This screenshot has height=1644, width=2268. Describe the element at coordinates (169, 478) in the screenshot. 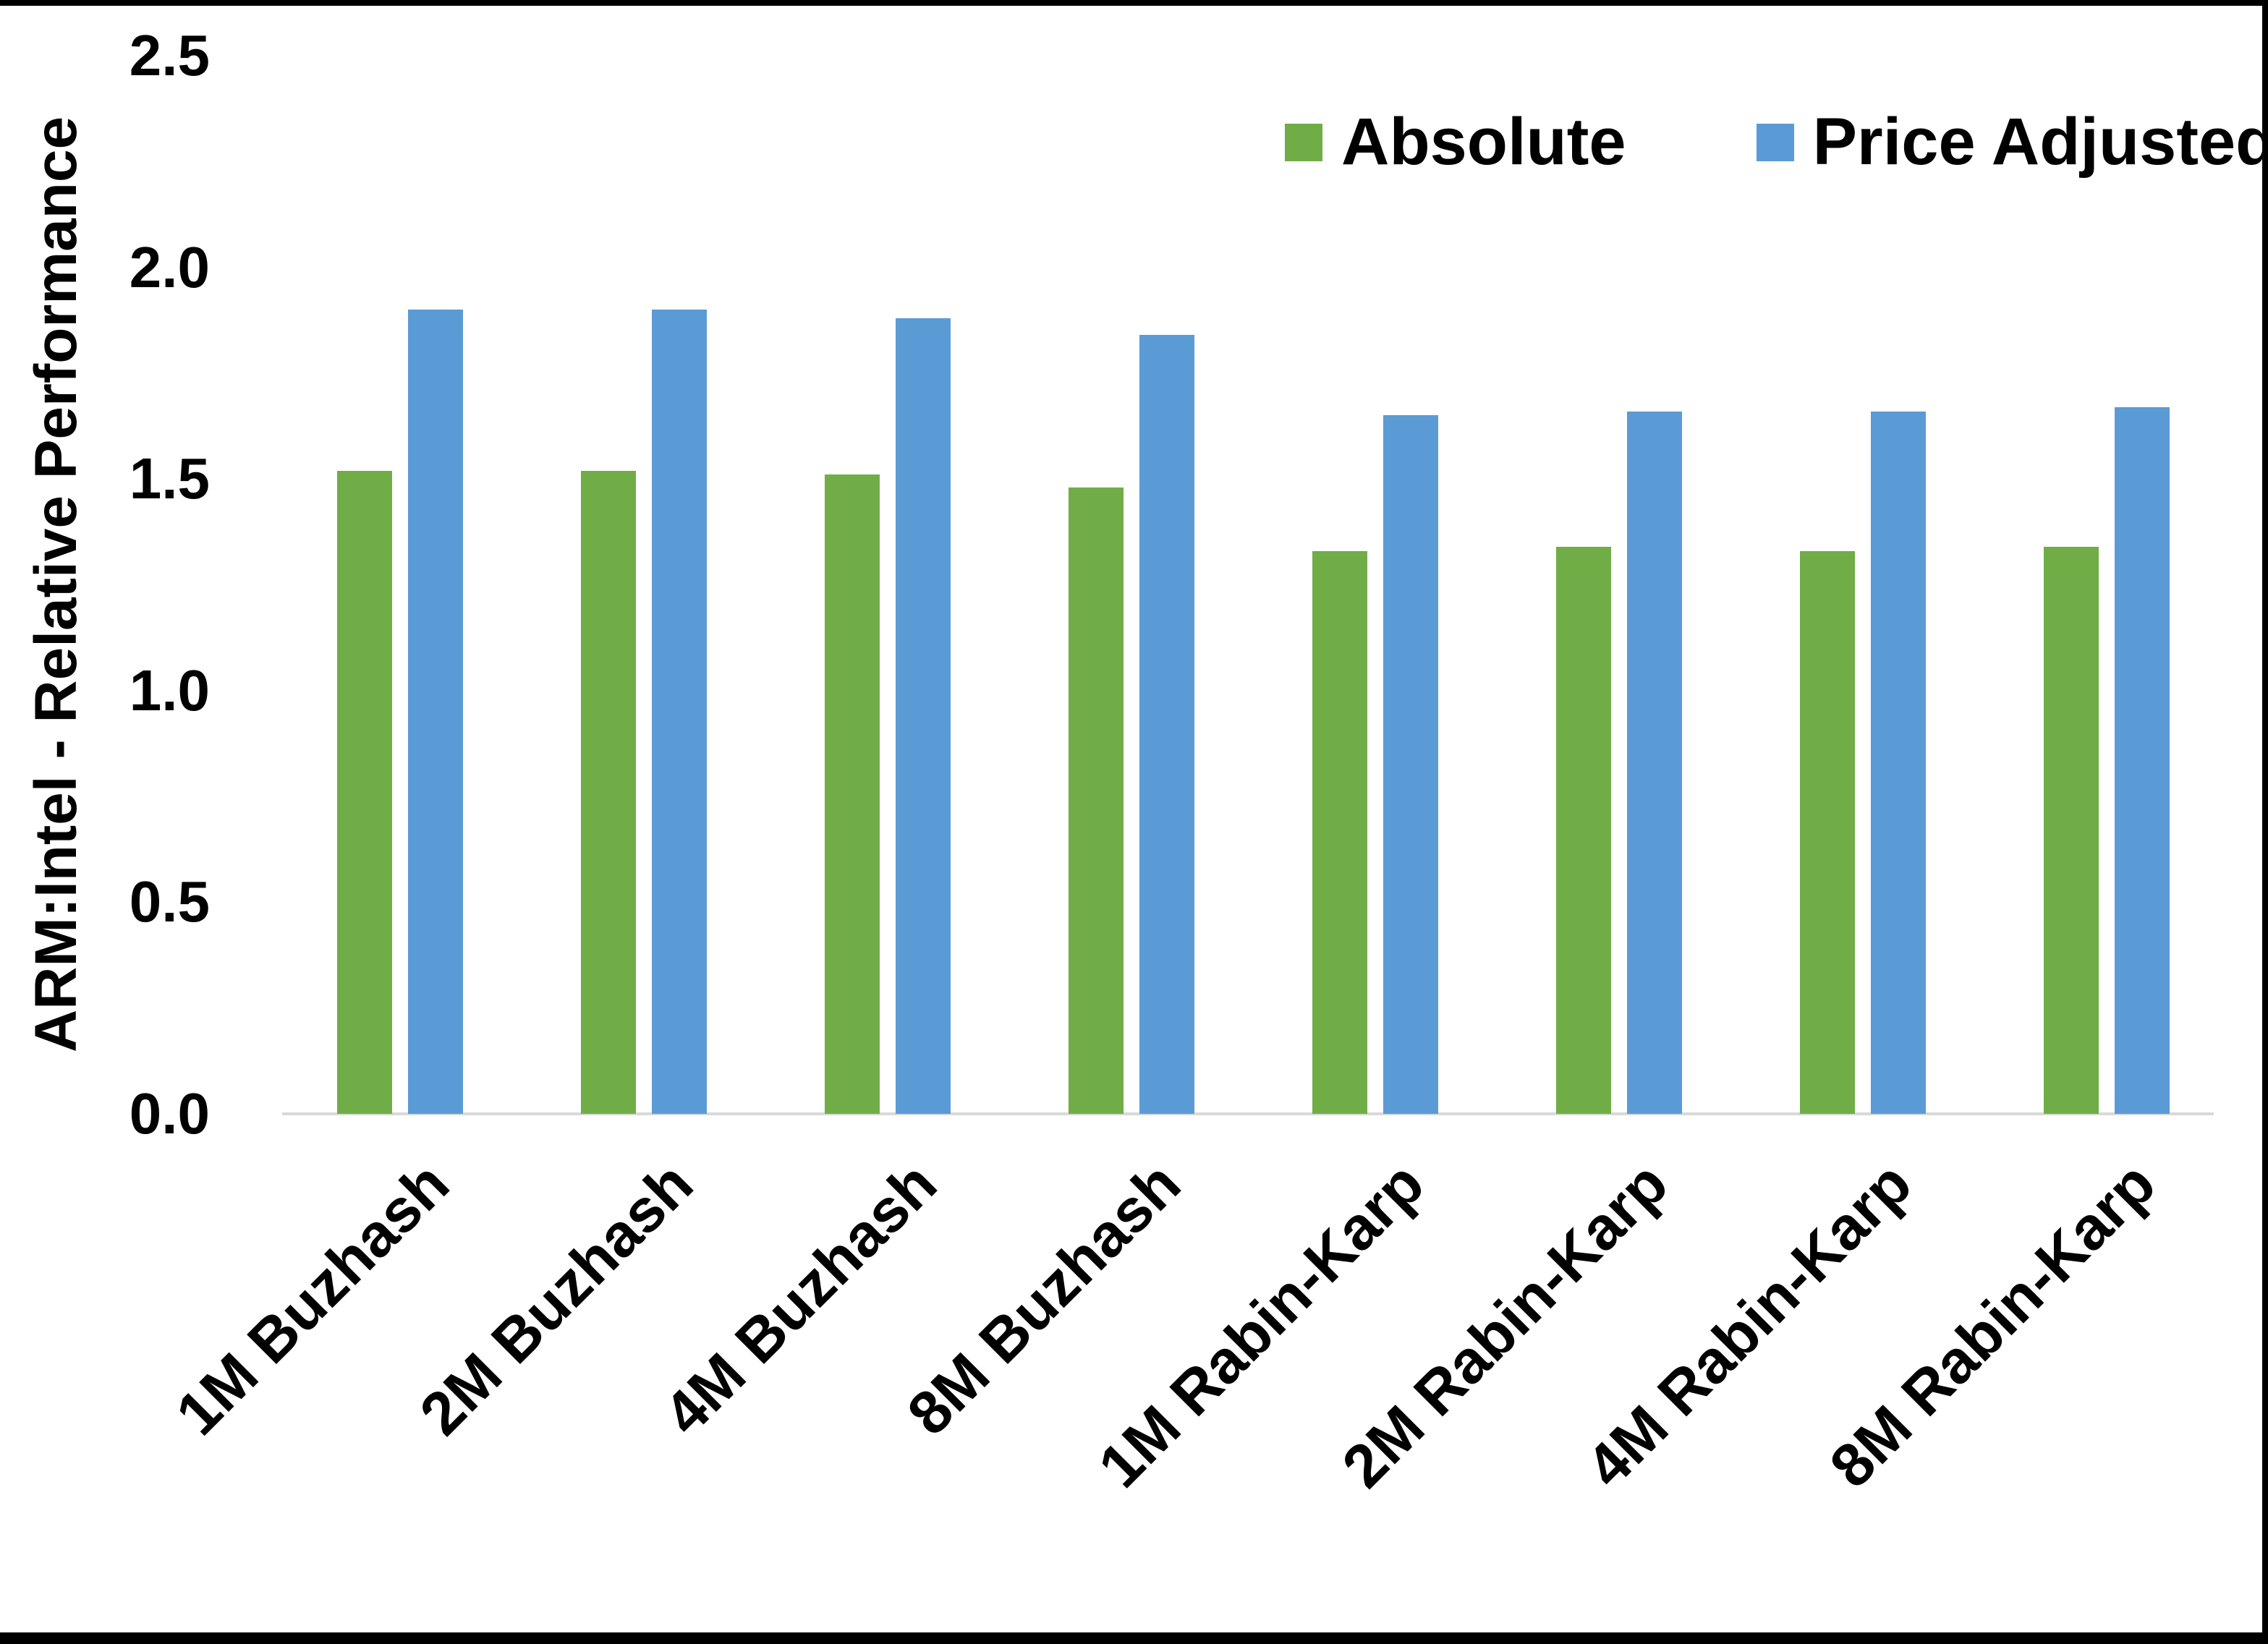

I see `y-tick-label: 1.5` at that location.